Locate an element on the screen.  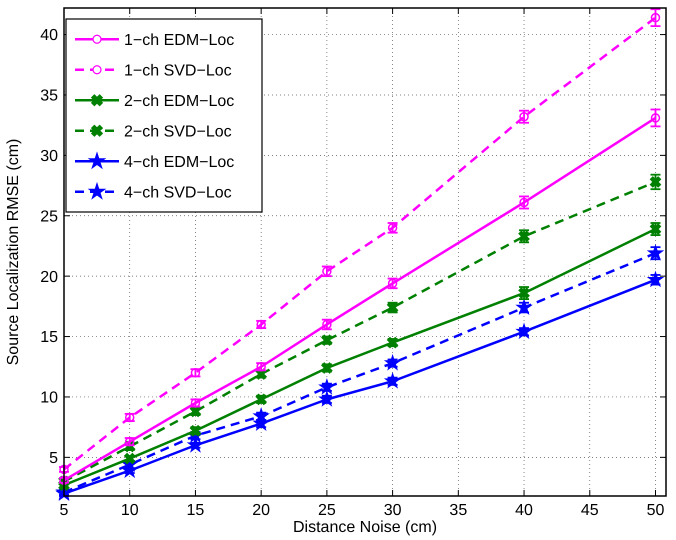
x-tick-label: 25 is located at coordinates (327, 510).